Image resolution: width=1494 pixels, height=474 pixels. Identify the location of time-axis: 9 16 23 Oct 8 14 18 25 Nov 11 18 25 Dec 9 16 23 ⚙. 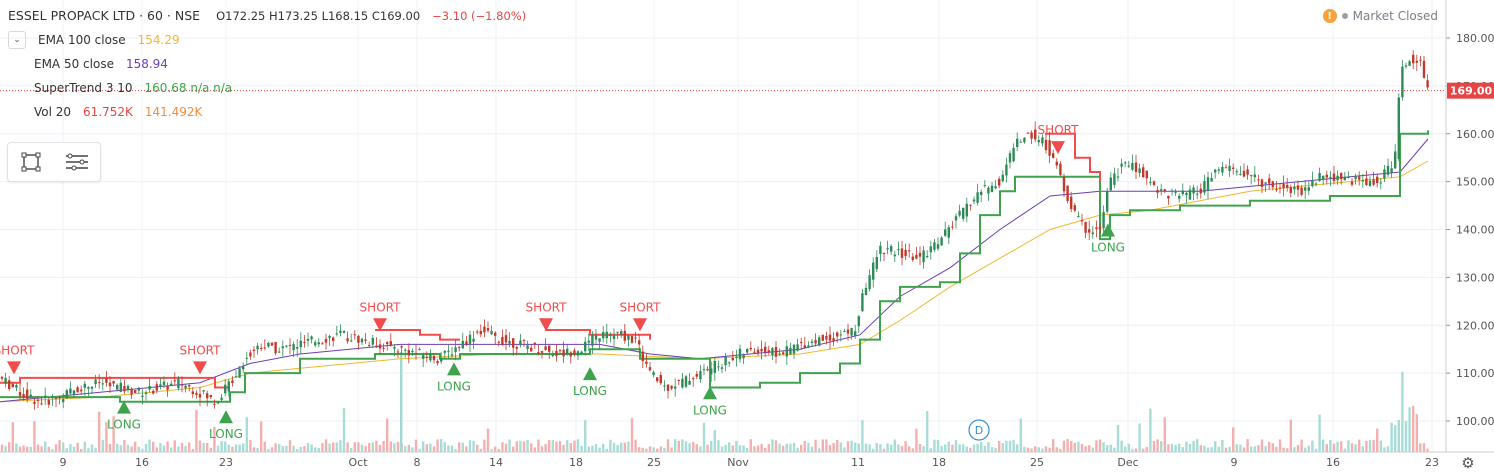
(747, 461).